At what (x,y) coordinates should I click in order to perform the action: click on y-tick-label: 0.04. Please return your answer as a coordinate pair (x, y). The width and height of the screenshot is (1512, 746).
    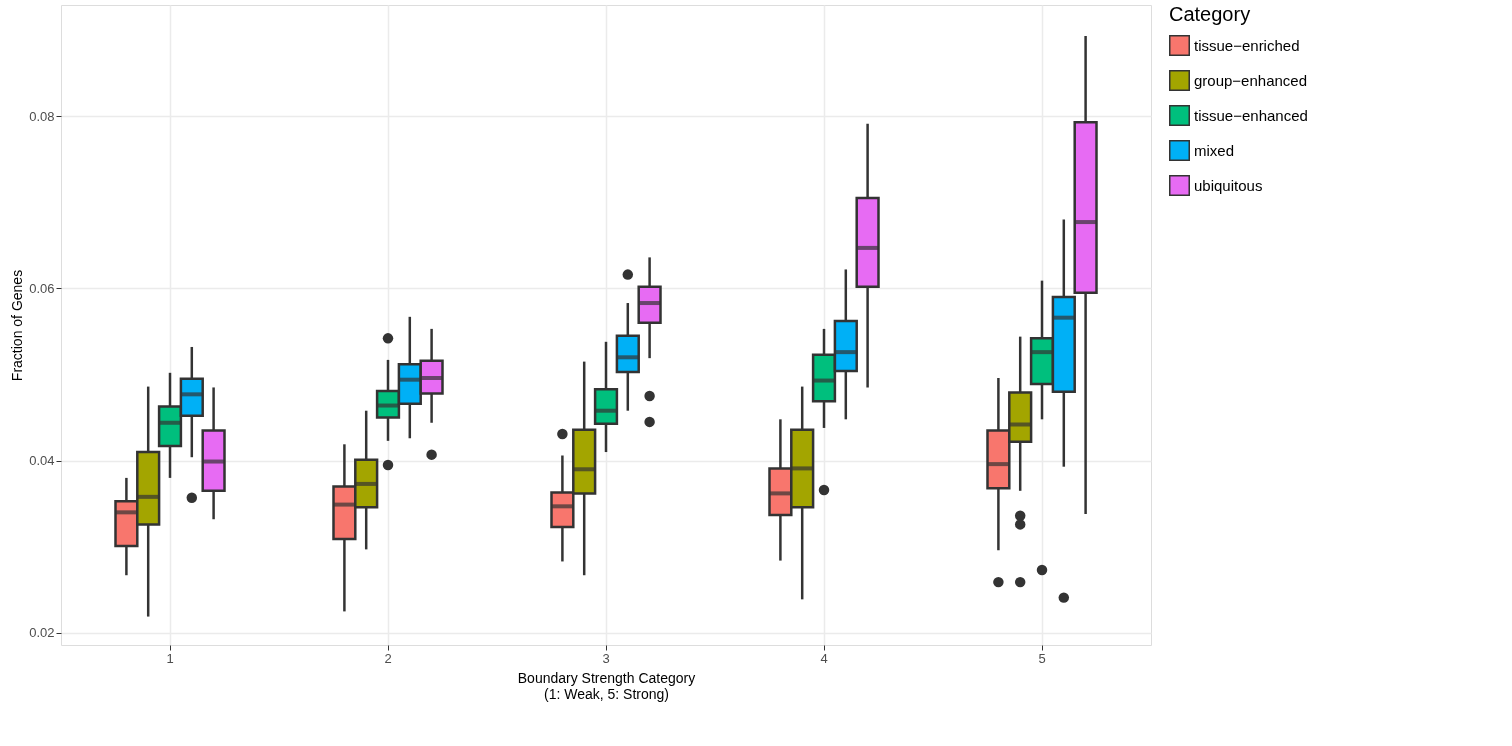
    Looking at the image, I should click on (42, 461).